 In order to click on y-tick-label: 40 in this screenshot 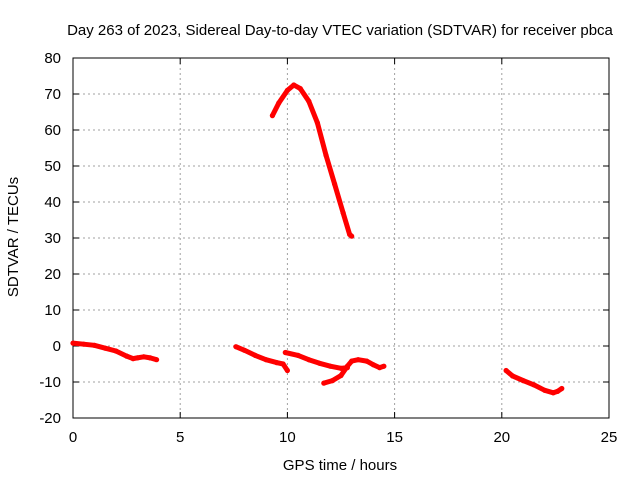, I will do `click(52, 202)`.